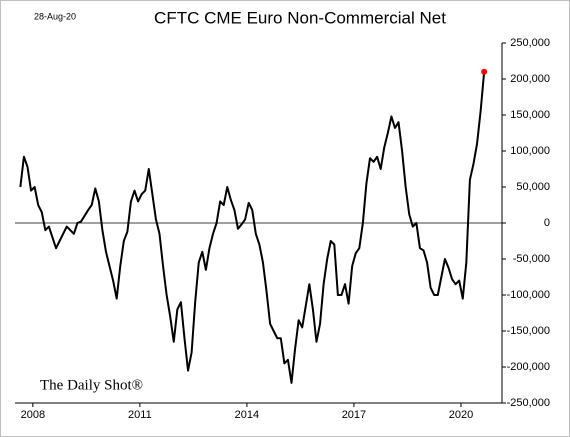 This screenshot has width=570, height=437. I want to click on y-tick-label: -50,000, so click(531, 259).